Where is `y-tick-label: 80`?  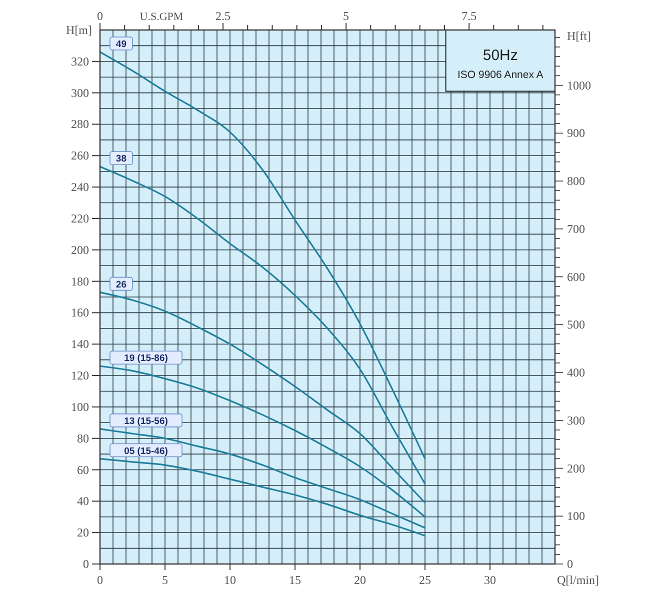
y-tick-label: 80 is located at coordinates (83, 438).